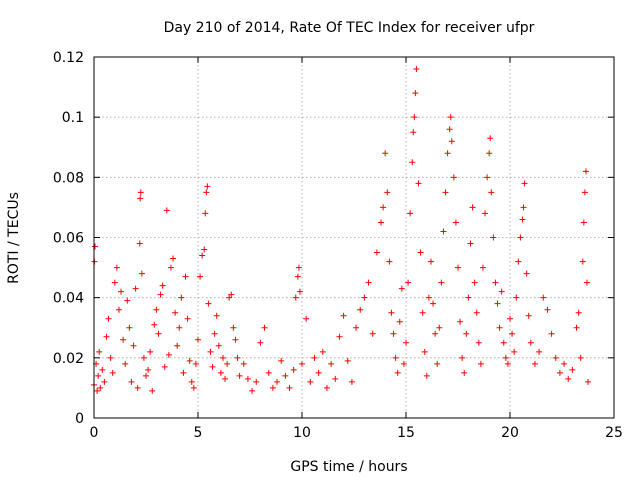 The height and width of the screenshot is (480, 640). What do you see at coordinates (302, 433) in the screenshot?
I see `x-tick-label: 10` at bounding box center [302, 433].